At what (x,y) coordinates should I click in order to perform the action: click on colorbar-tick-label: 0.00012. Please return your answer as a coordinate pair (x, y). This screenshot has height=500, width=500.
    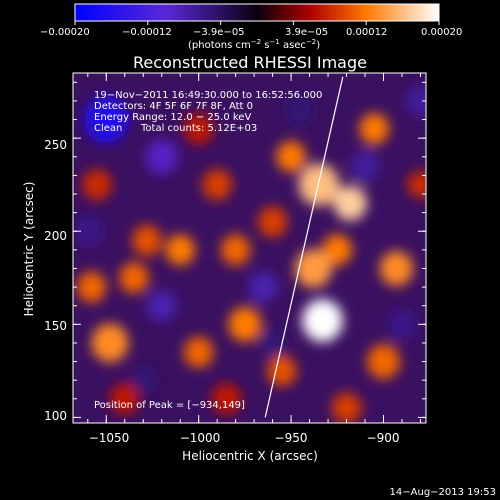
    Looking at the image, I should click on (366, 32).